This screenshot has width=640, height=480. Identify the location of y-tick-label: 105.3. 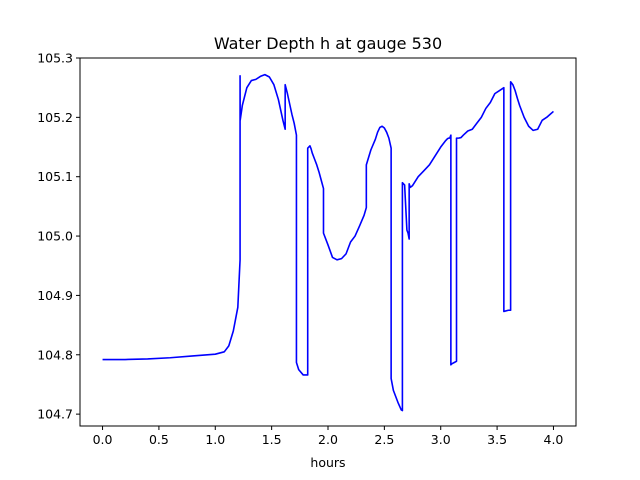
(55, 58).